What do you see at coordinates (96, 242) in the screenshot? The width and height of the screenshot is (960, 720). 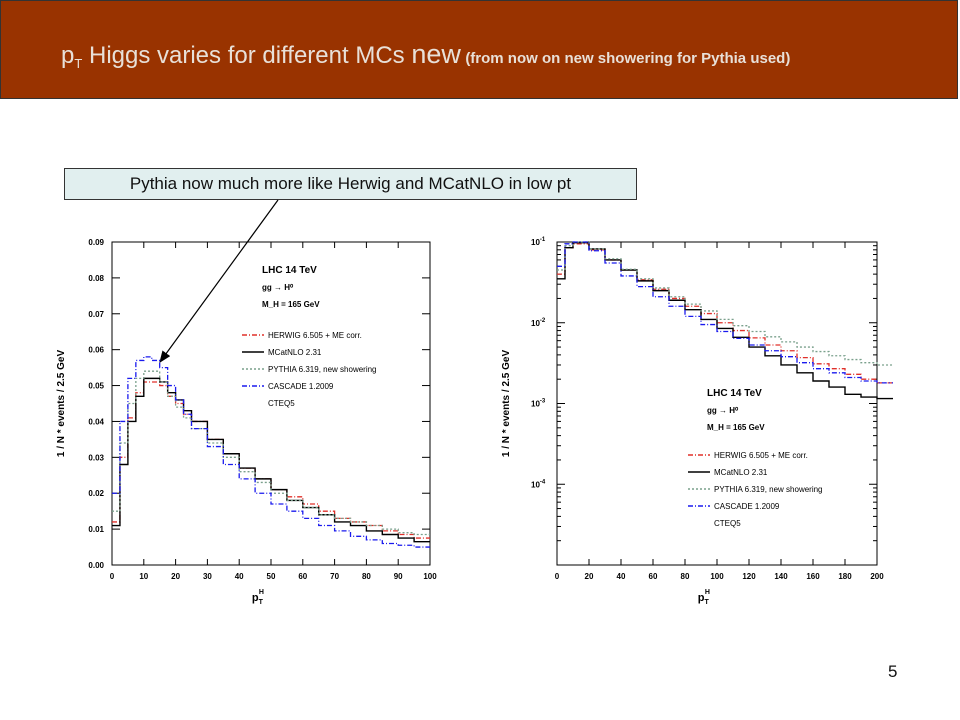 I see `y-tick-label: 0.09` at bounding box center [96, 242].